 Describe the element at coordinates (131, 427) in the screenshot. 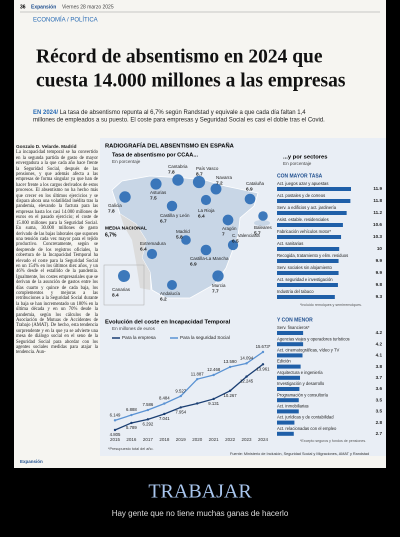

I see `cost-label: 5.789` at that location.